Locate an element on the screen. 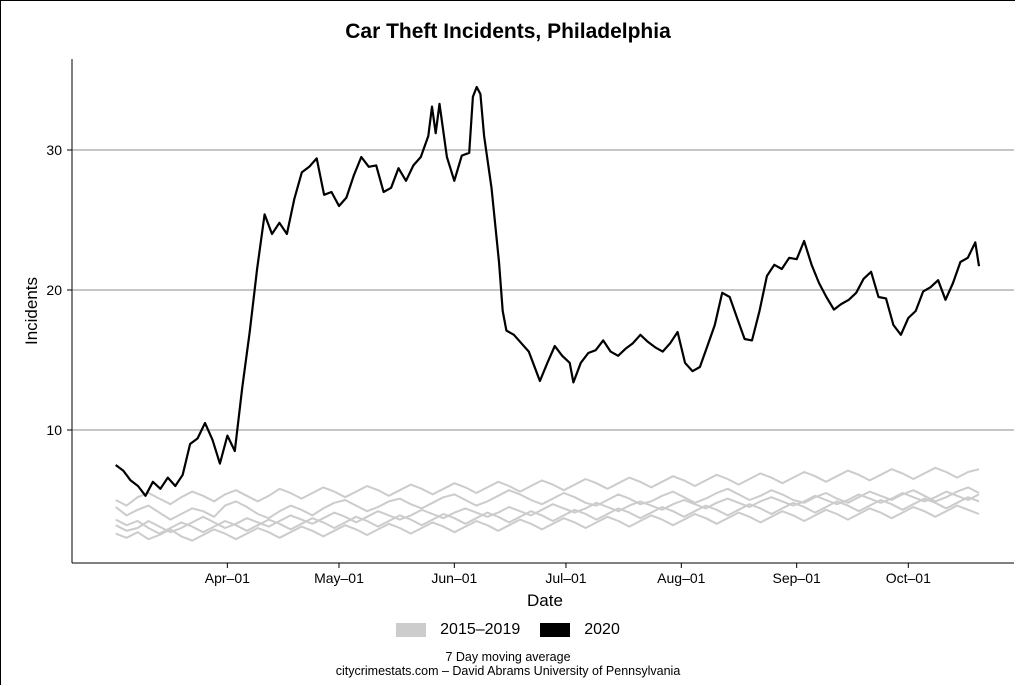  series-line-2015 is located at coordinates (547, 503).